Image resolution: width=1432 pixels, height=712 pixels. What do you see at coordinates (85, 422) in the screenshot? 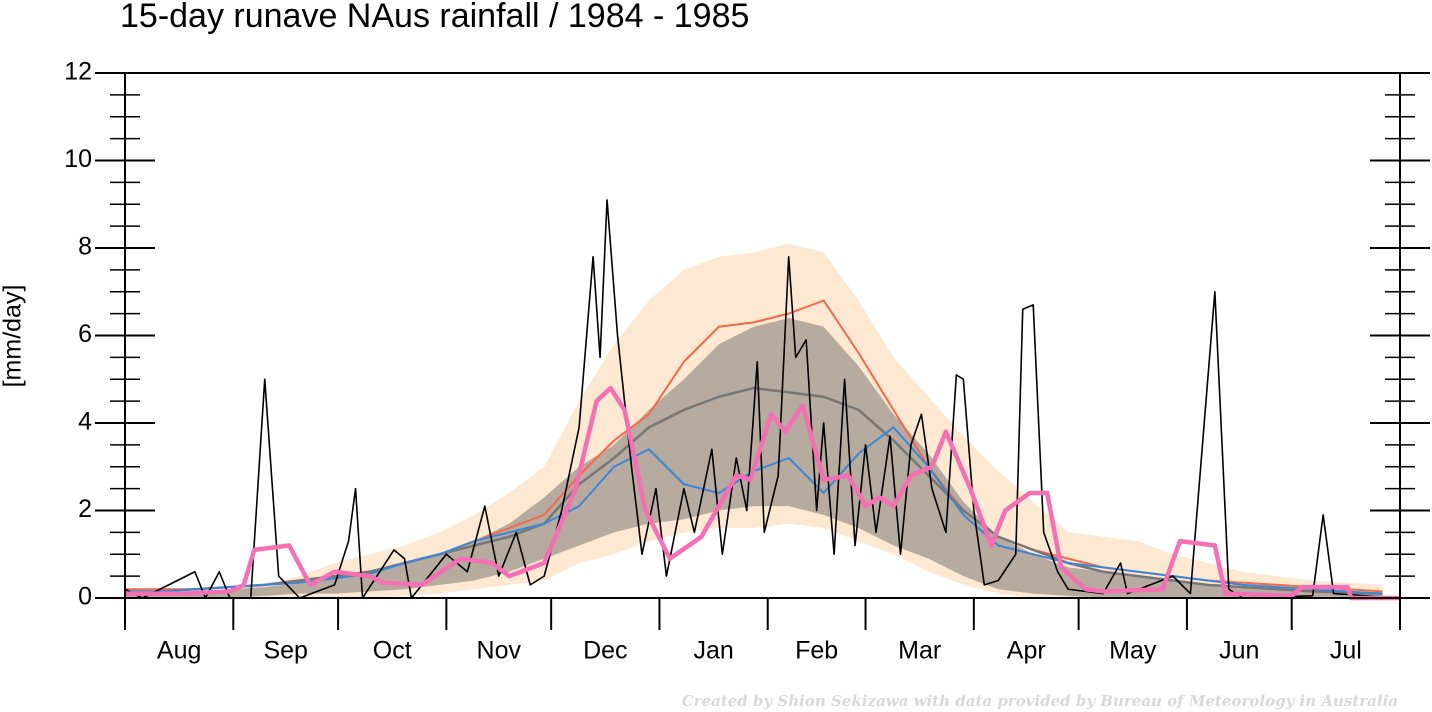
I see `y-tick-label: 4` at bounding box center [85, 422].